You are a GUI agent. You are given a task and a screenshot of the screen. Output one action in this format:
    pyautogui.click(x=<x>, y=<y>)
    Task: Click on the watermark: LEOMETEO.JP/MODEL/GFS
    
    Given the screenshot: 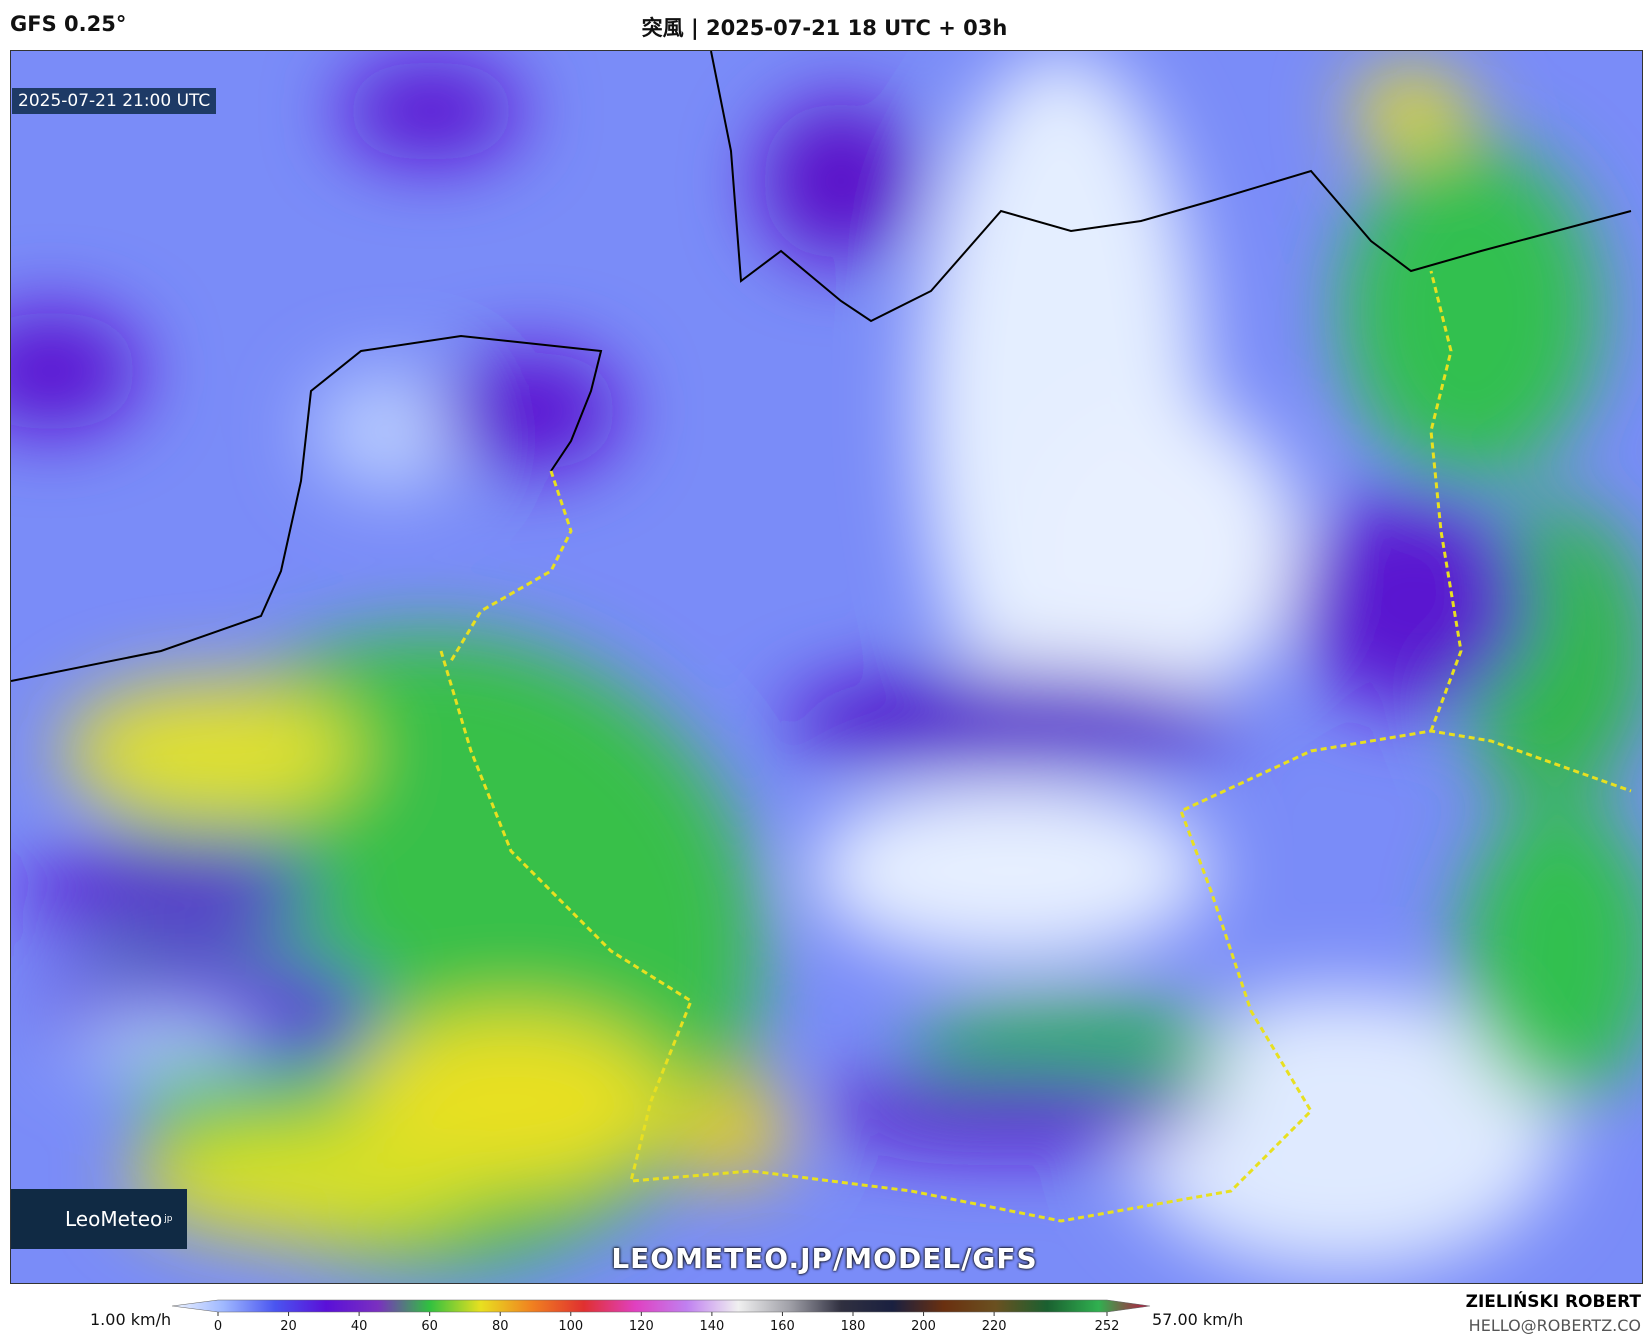 What is the action you would take?
    pyautogui.click(x=824, y=1258)
    